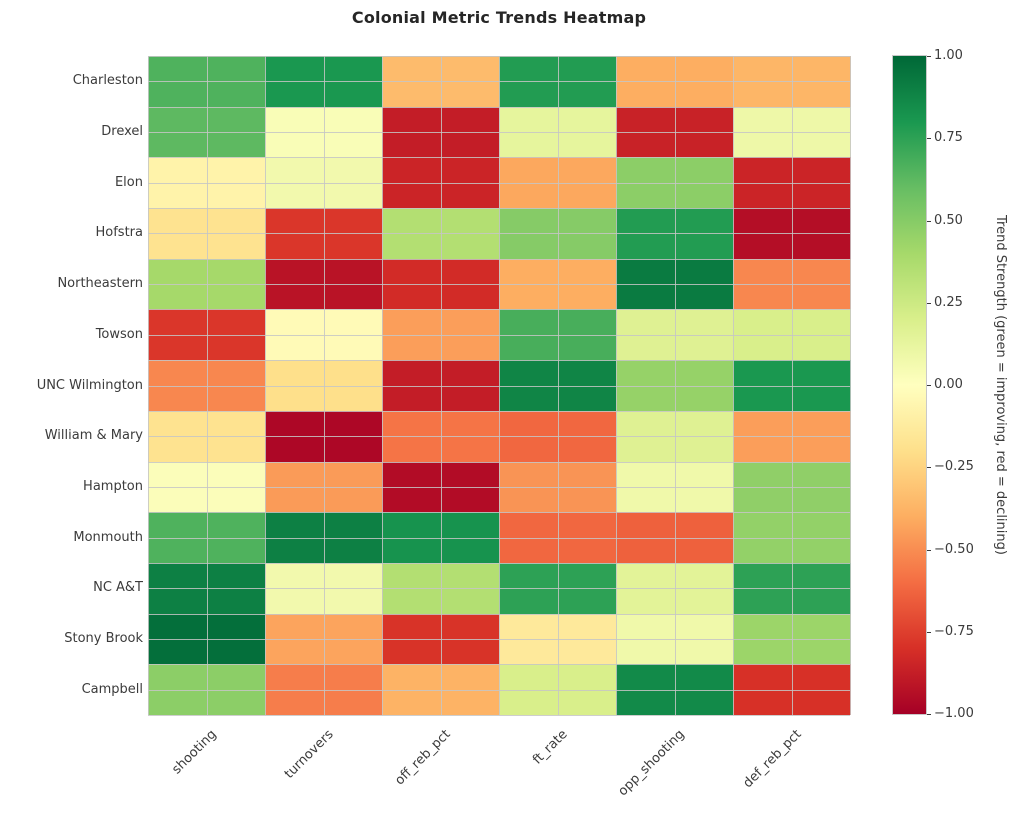 The width and height of the screenshot is (1024, 823). What do you see at coordinates (119, 334) in the screenshot?
I see `y-tick-label: Towson` at bounding box center [119, 334].